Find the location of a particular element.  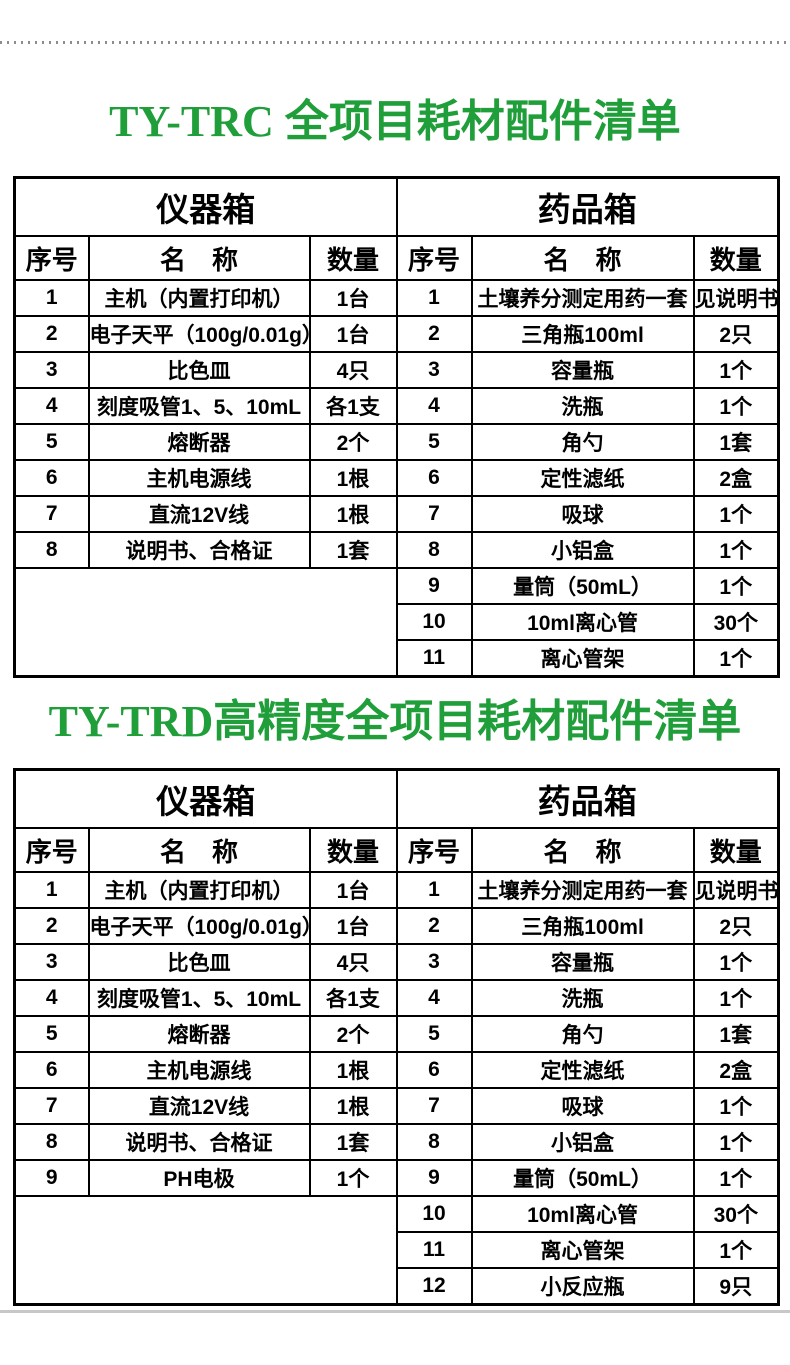

item-name-cell: 熔断器 is located at coordinates (199, 1034).